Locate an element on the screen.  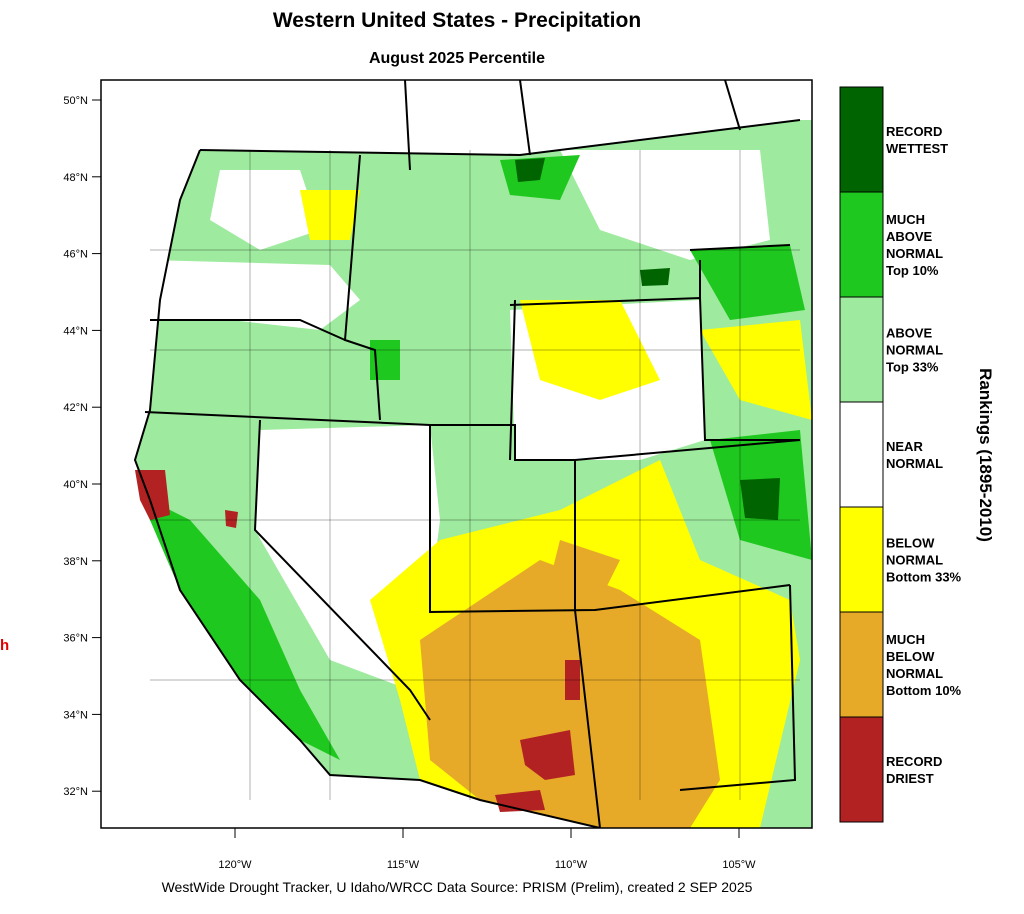
legend-label: Bottom 10% is located at coordinates (924, 690).